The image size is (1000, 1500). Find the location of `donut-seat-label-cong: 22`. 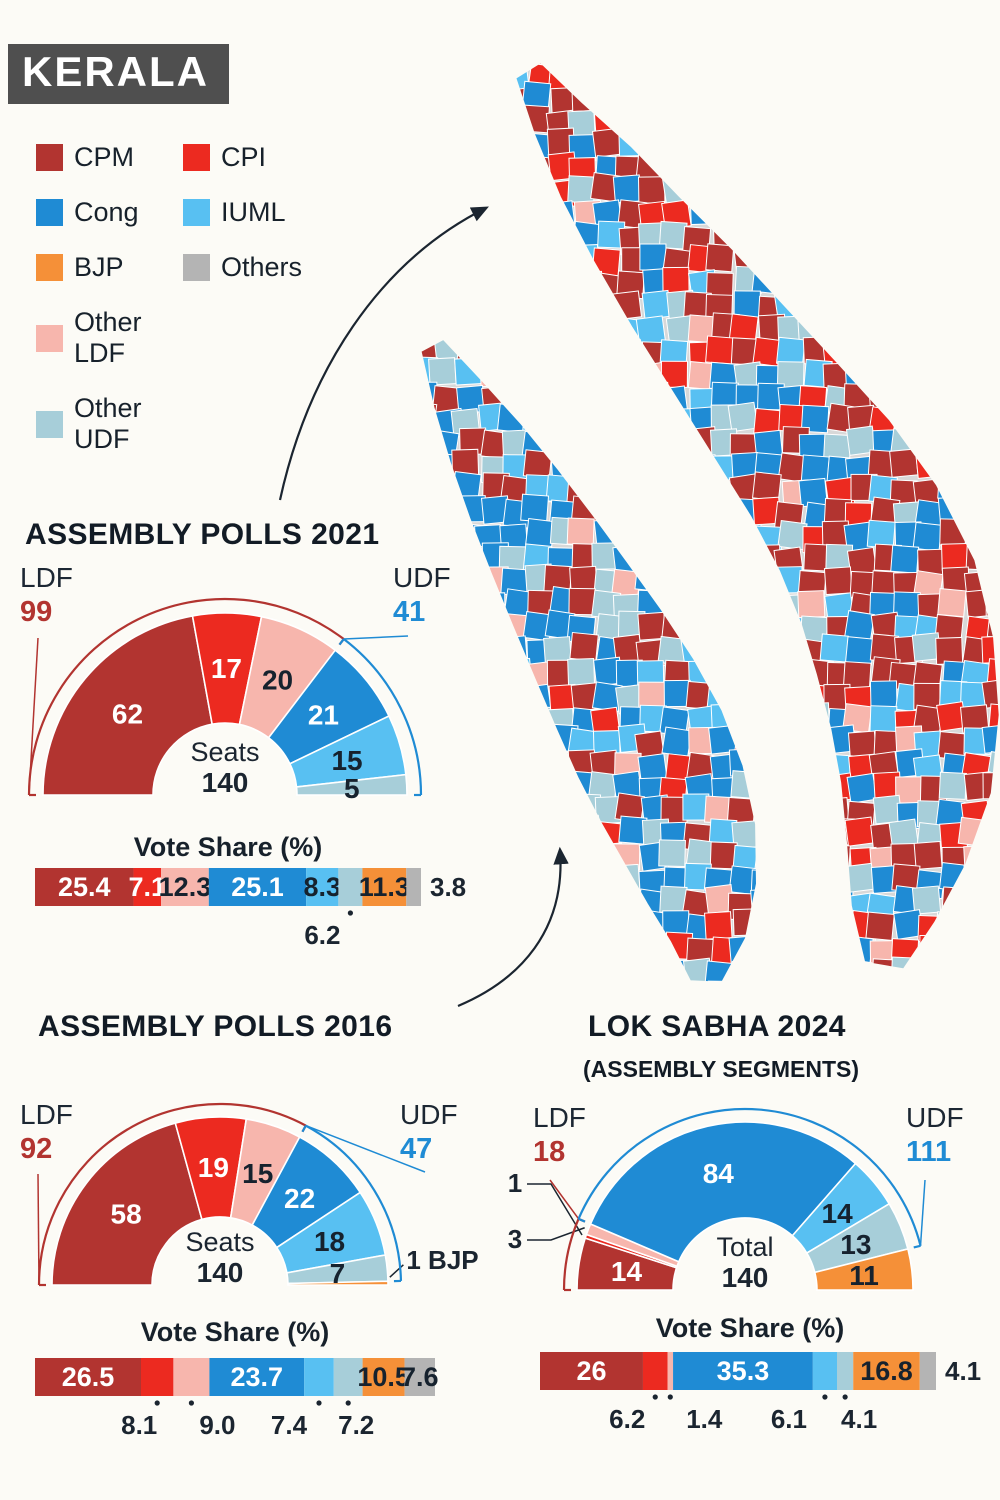

donut-seat-label-cong: 22 is located at coordinates (299, 1198).